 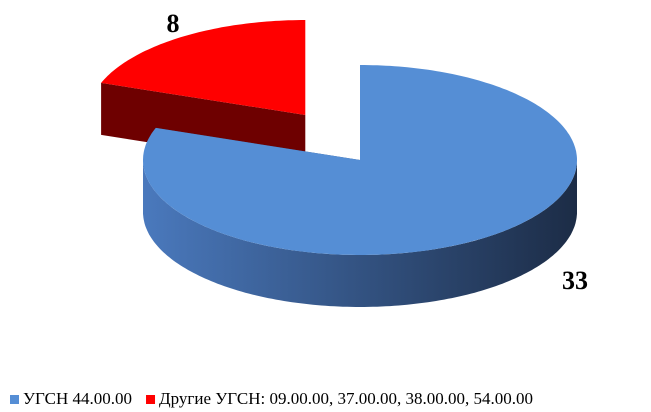 I want to click on data-label: 8, so click(x=173, y=23).